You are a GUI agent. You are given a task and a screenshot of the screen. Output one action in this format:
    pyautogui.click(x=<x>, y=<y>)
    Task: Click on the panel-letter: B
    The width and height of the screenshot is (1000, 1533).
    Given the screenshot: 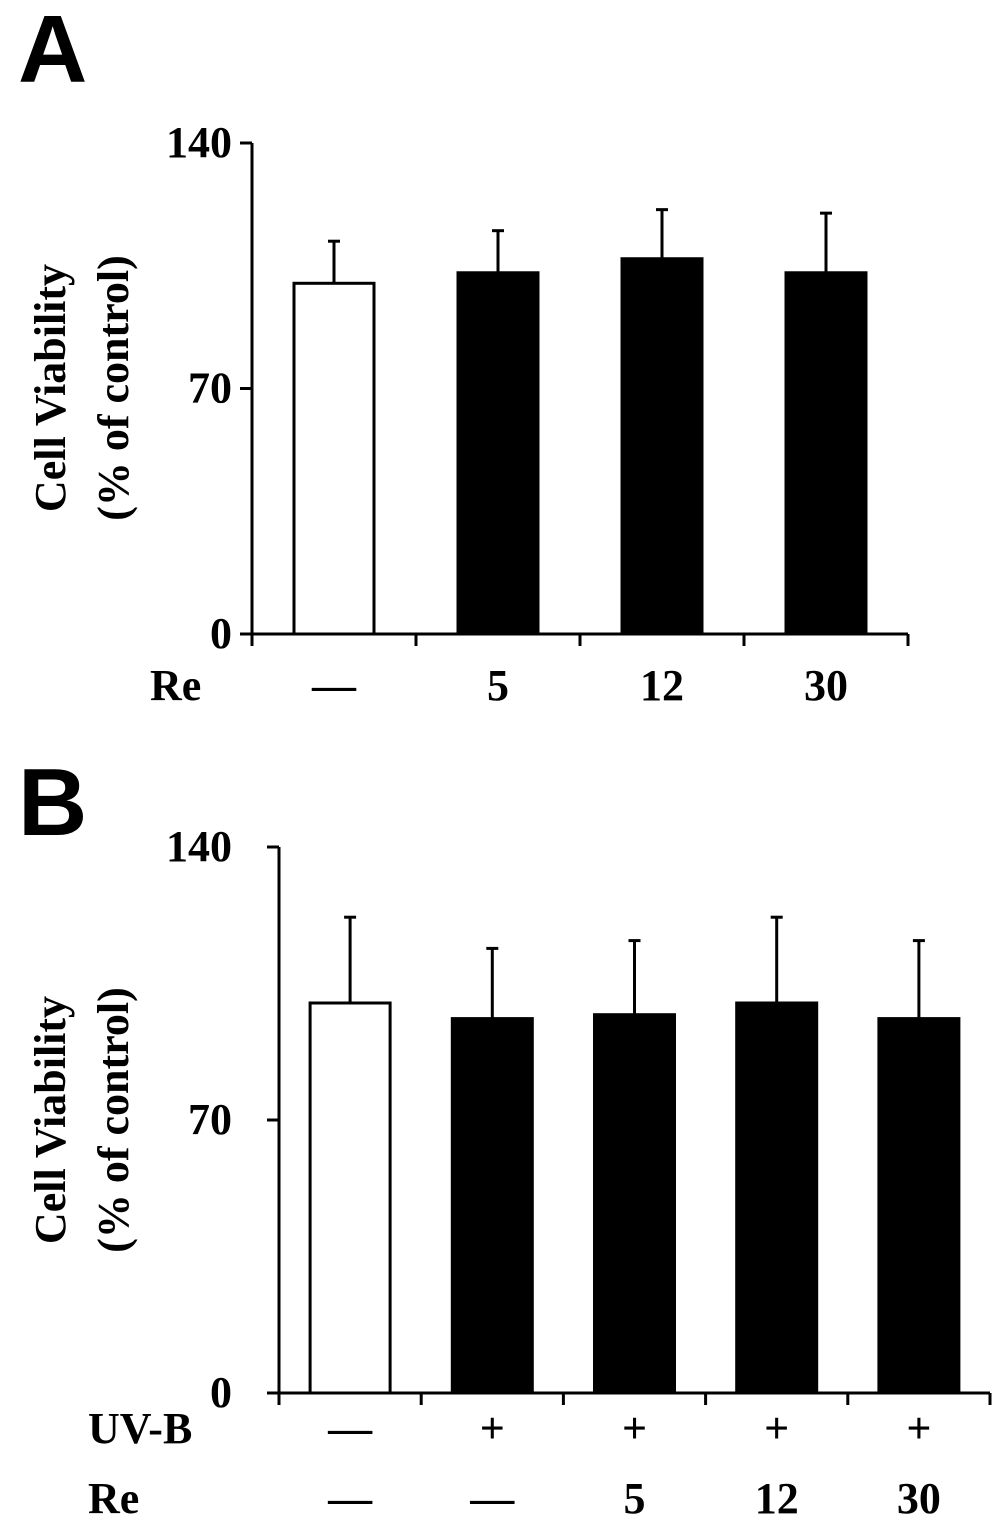 What is the action you would take?
    pyautogui.click(x=52, y=802)
    